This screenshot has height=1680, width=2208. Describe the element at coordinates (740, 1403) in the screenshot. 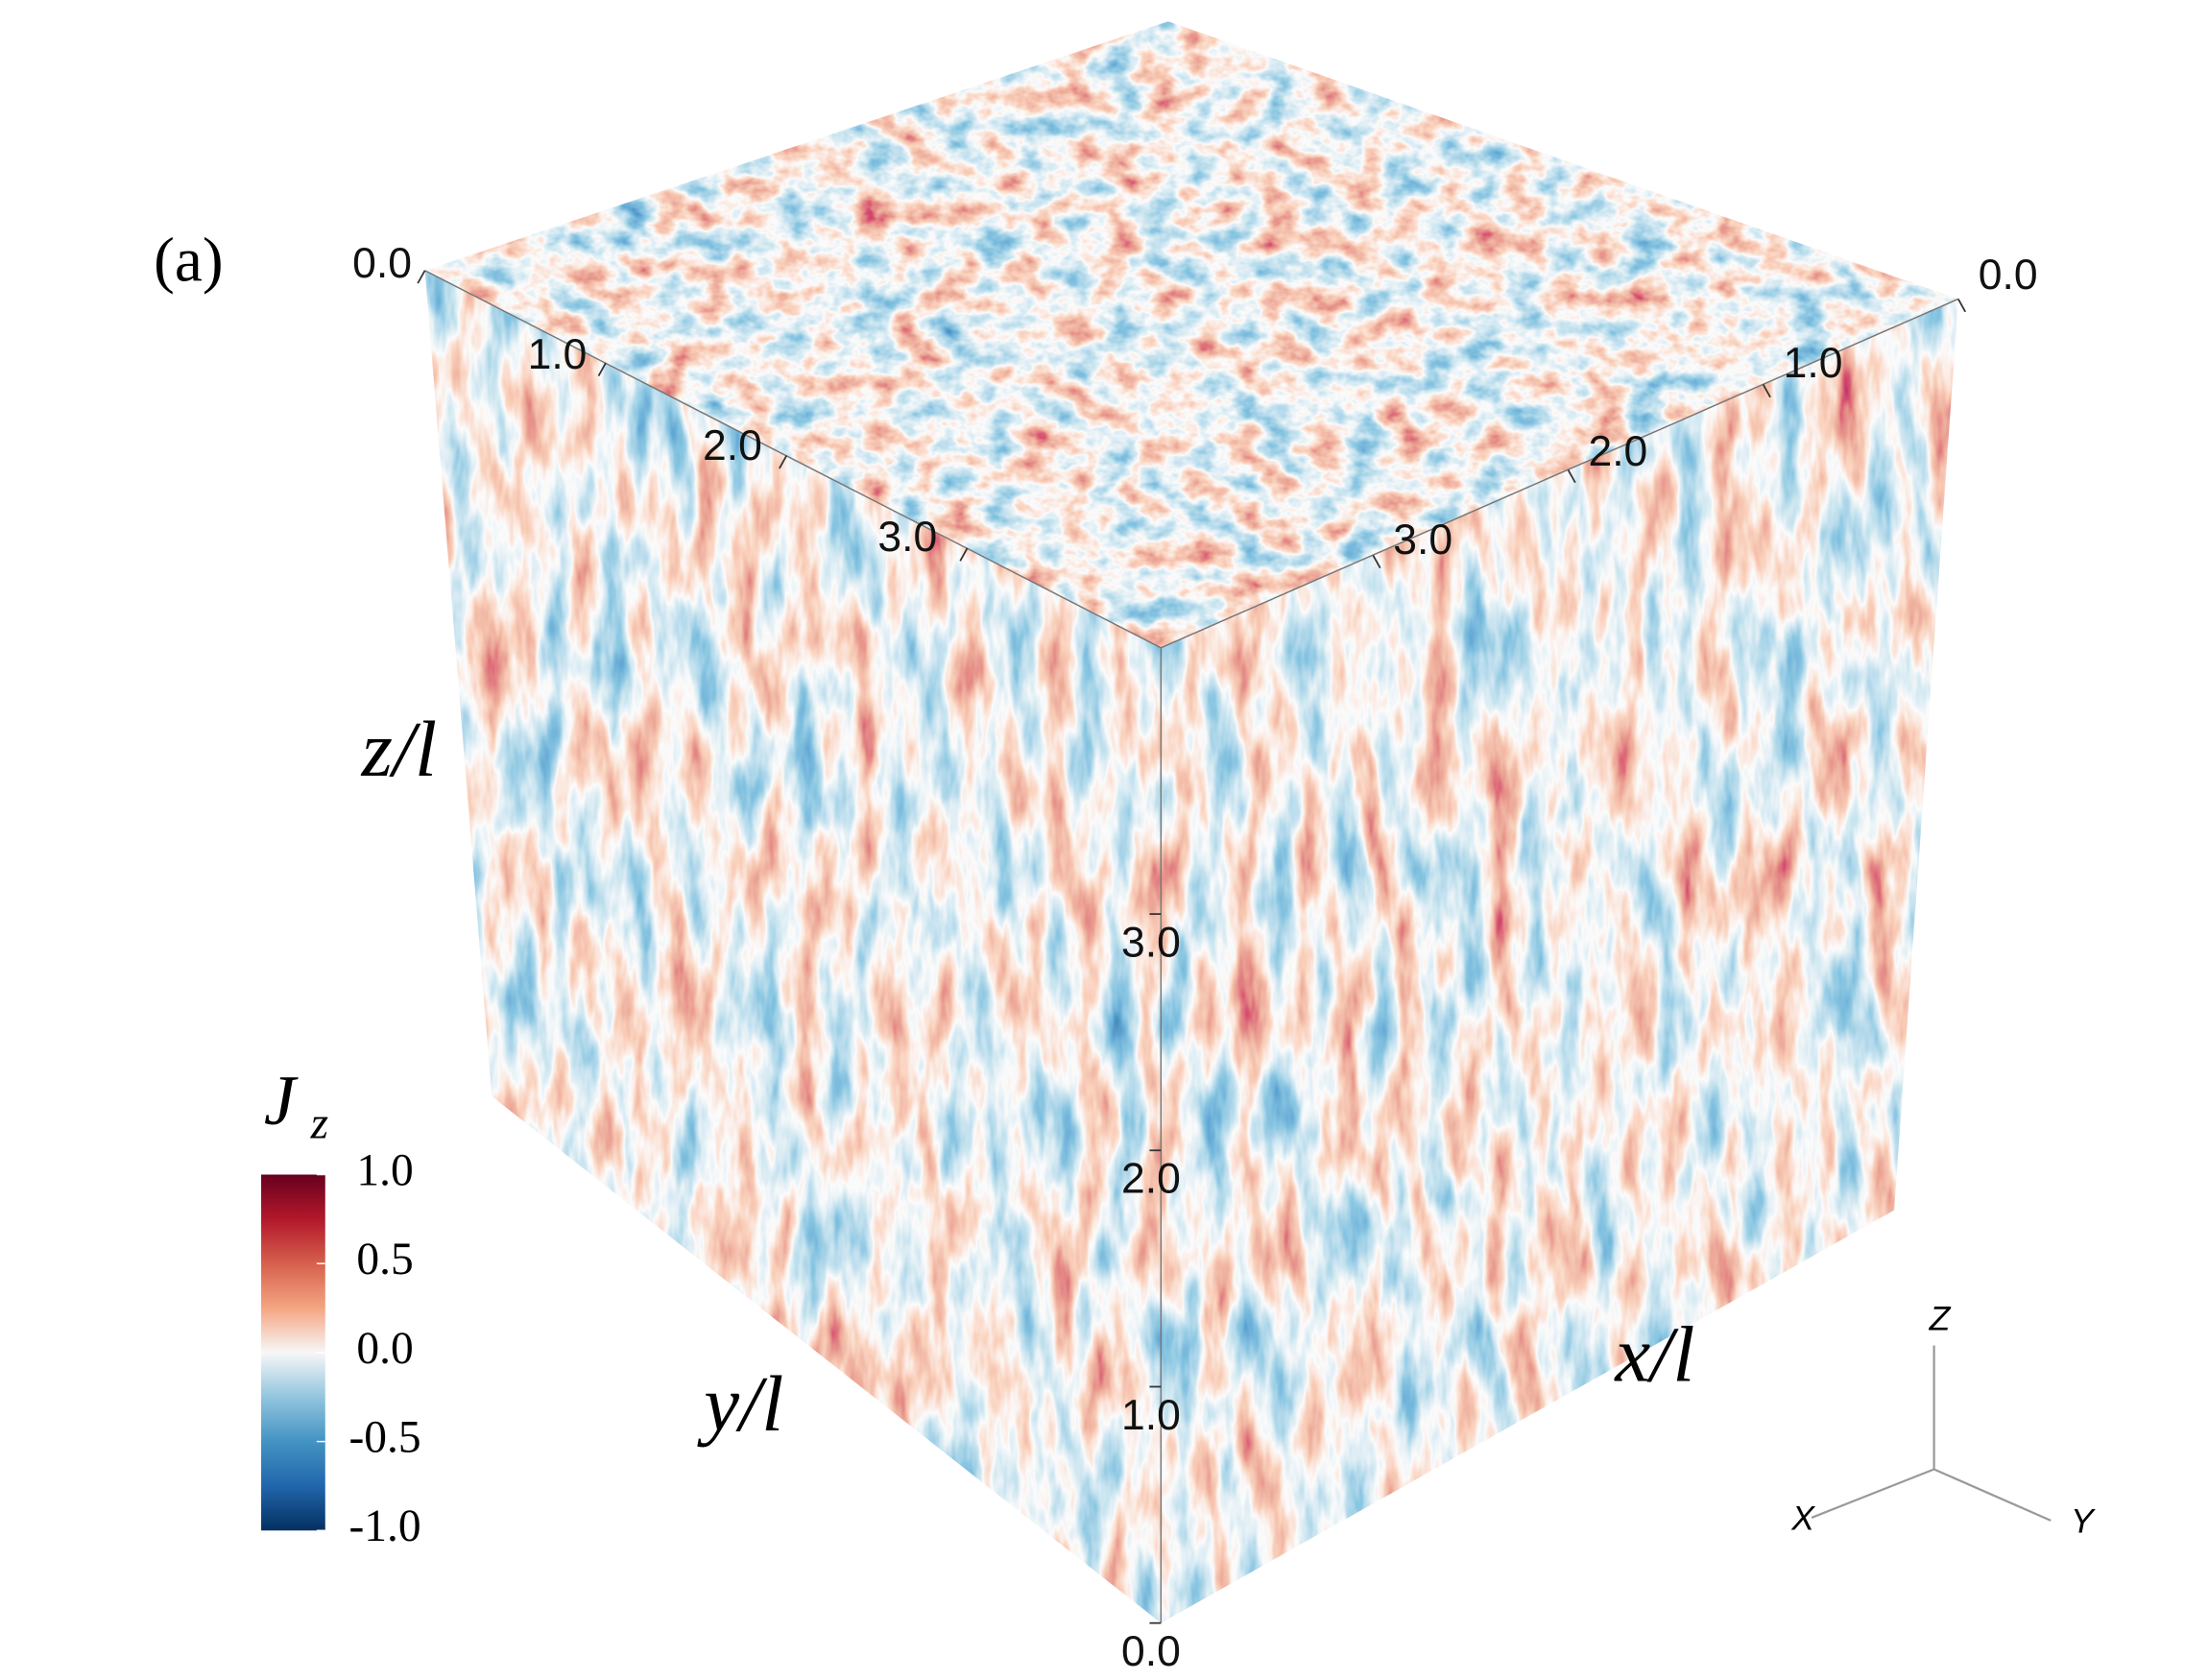

I see `axis-label: y/l` at that location.